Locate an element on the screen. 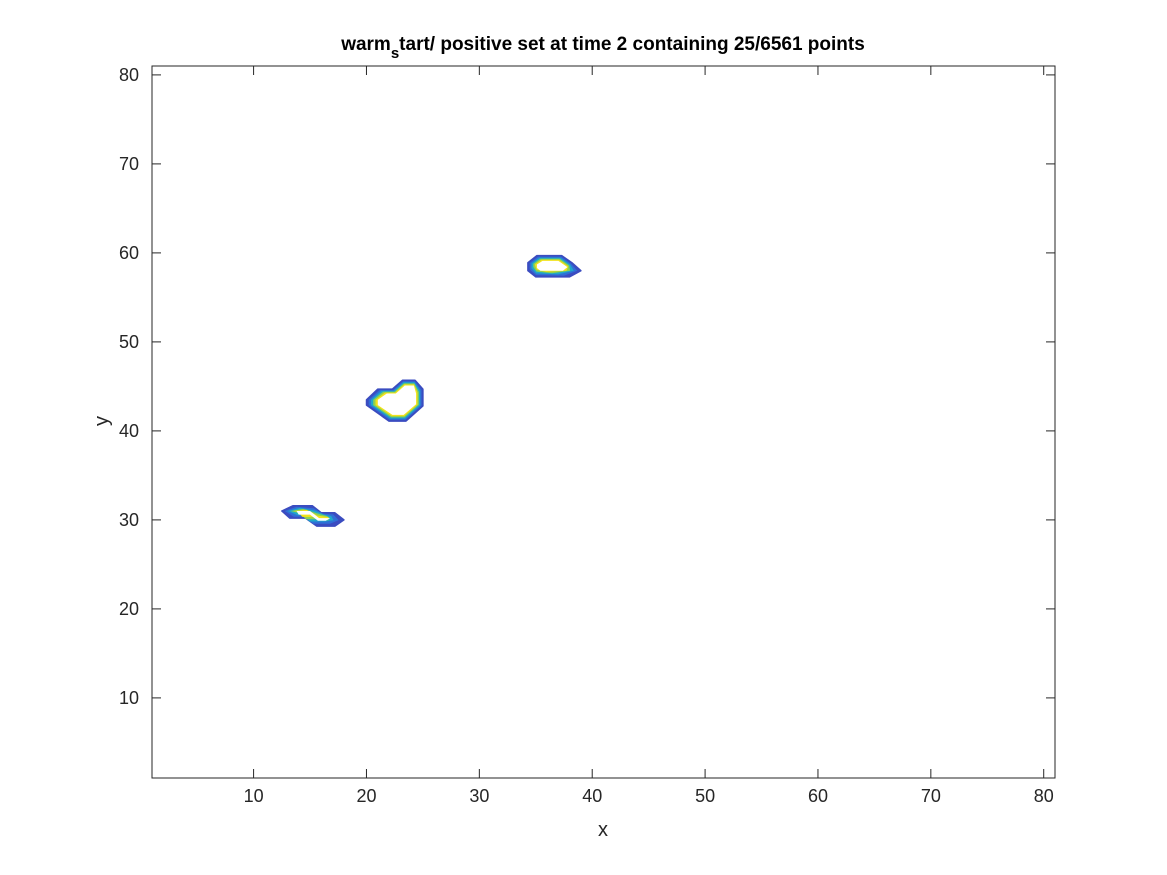 The width and height of the screenshot is (1167, 875). chart-title-part1: warm is located at coordinates (365, 44).